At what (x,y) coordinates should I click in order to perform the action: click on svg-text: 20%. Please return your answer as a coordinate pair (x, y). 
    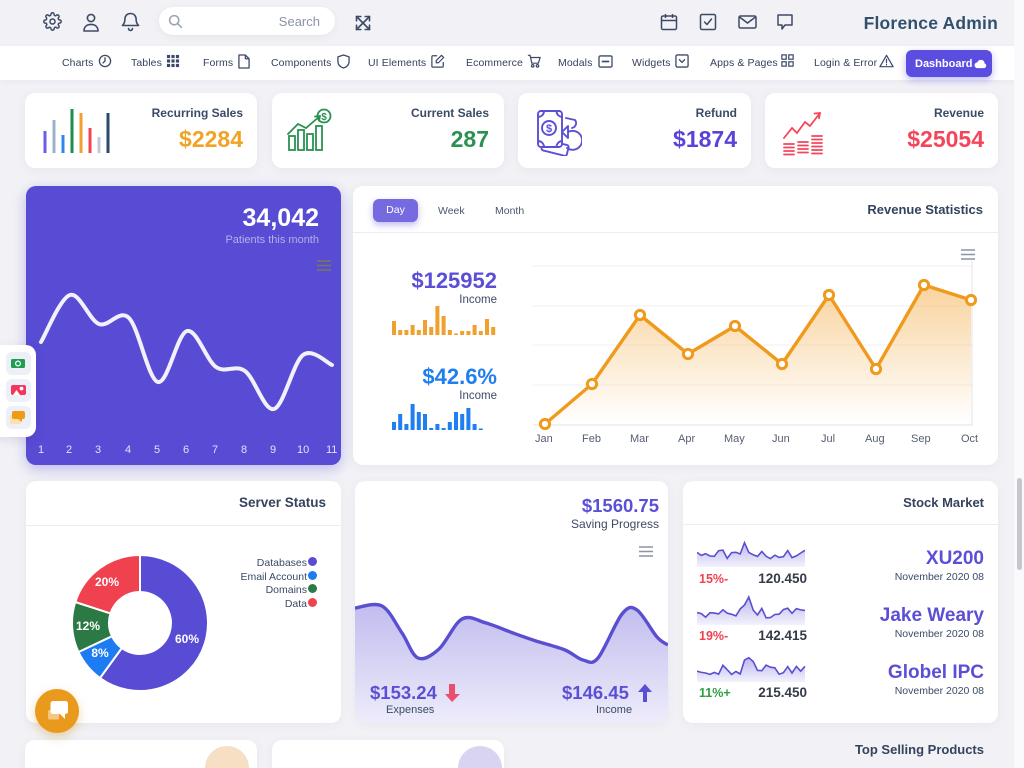
    Looking at the image, I should click on (107, 582).